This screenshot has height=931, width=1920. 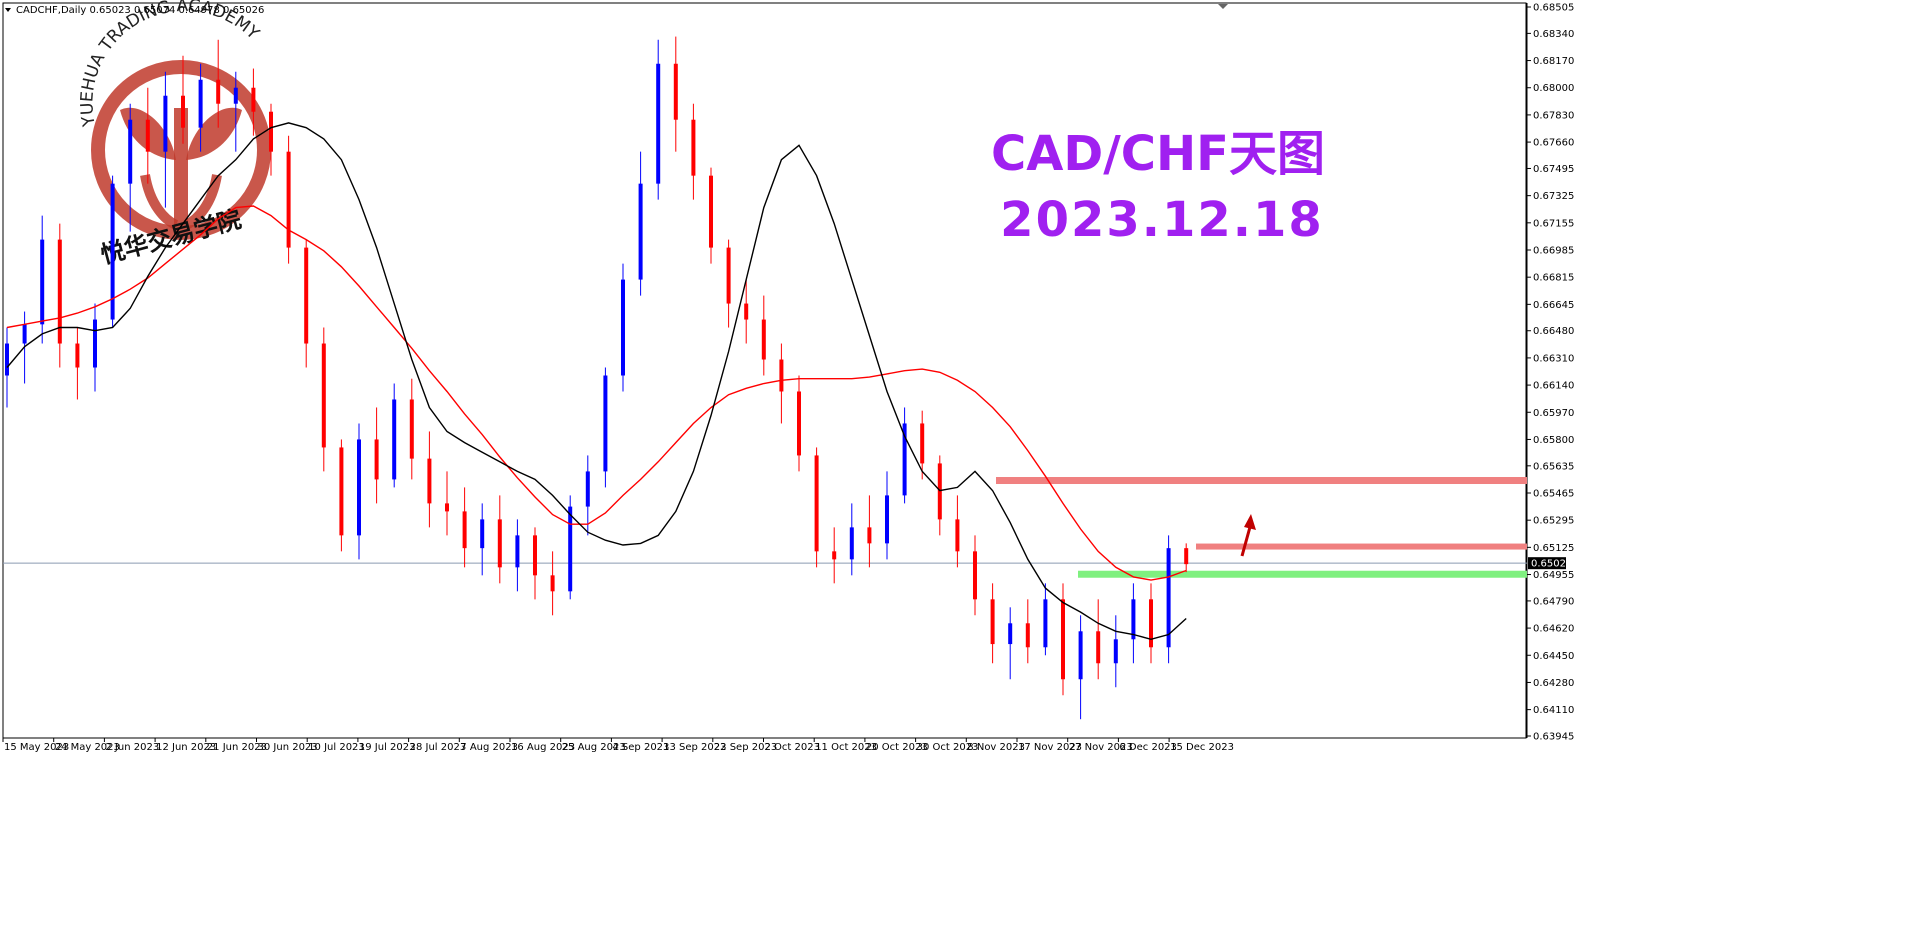 I want to click on y-tick-label: 0.65970, so click(x=1553, y=413).